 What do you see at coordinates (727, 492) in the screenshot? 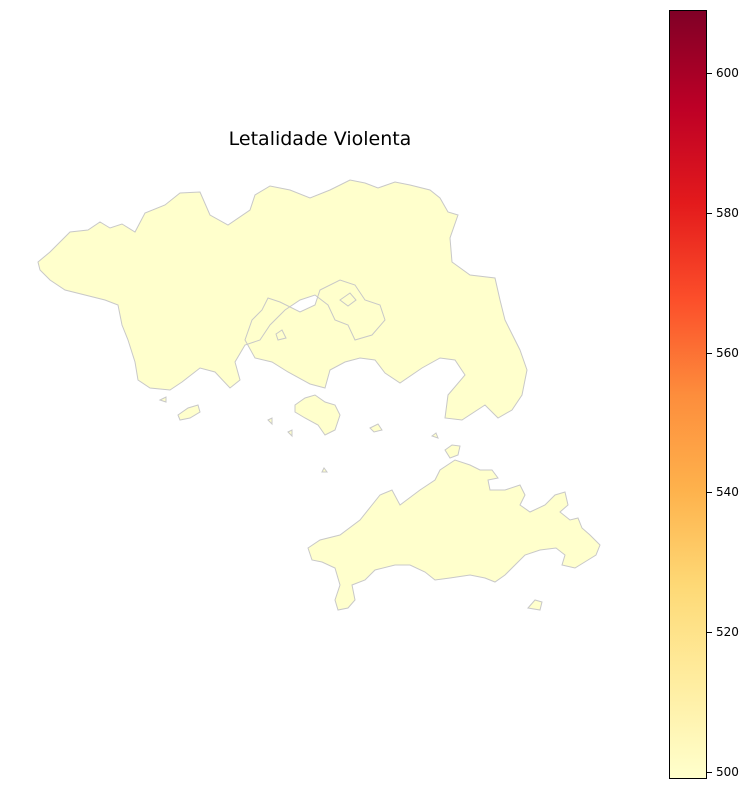
I see `colorbar-tick-label: 540` at bounding box center [727, 492].